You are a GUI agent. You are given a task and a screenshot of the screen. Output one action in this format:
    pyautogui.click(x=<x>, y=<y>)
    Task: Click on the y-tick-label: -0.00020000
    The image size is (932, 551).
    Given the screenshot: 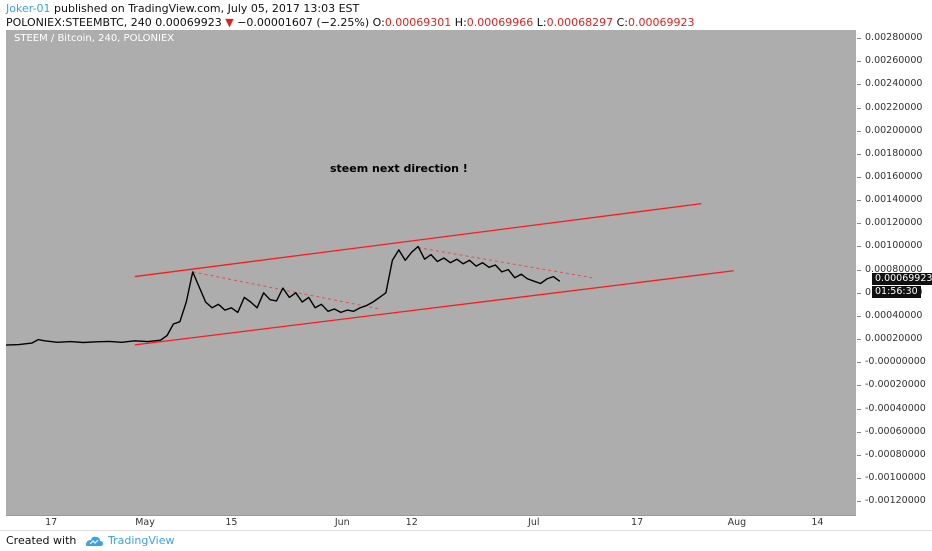 What is the action you would take?
    pyautogui.click(x=895, y=385)
    